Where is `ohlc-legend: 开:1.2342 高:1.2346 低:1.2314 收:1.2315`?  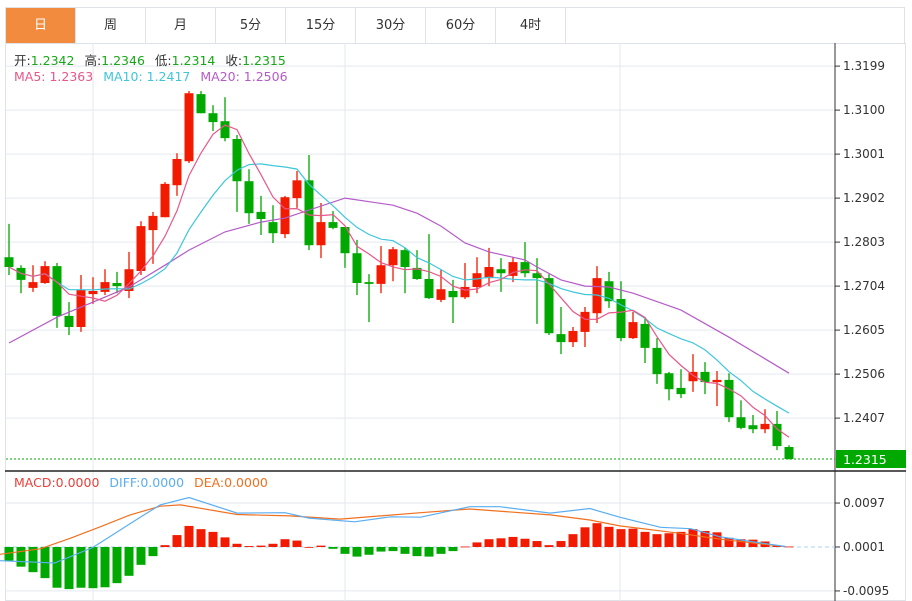
ohlc-legend: 开:1.2342 高:1.2346 低:1.2314 收:1.2315 is located at coordinates (153, 59).